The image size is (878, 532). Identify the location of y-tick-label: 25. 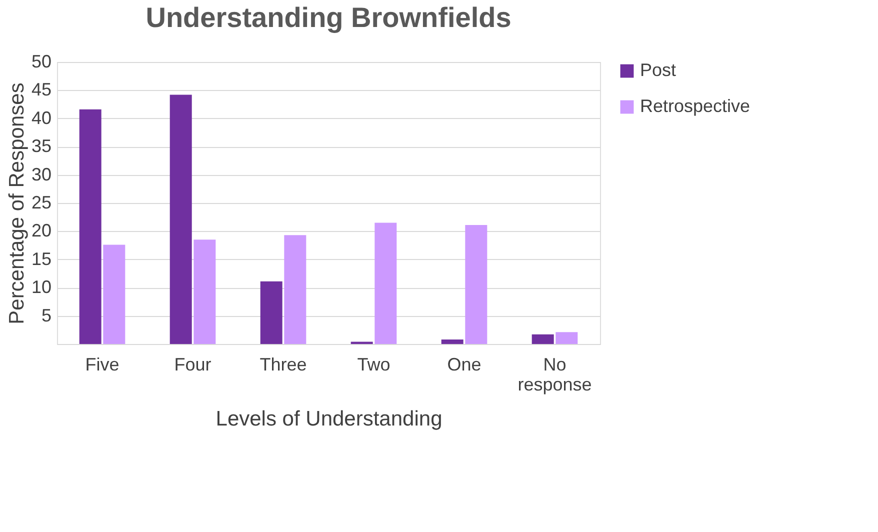
(41, 202).